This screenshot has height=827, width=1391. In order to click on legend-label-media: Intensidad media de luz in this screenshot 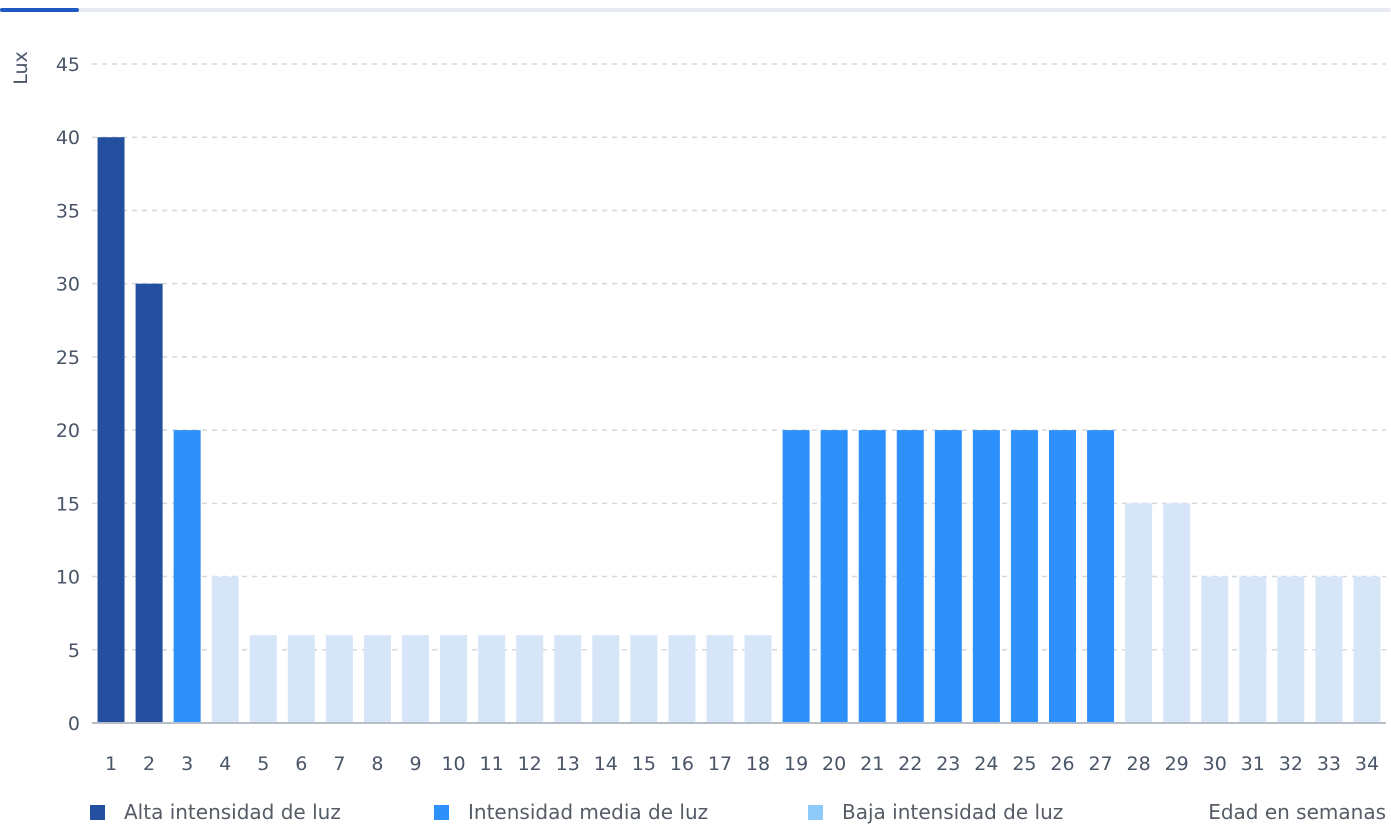, I will do `click(588, 812)`.